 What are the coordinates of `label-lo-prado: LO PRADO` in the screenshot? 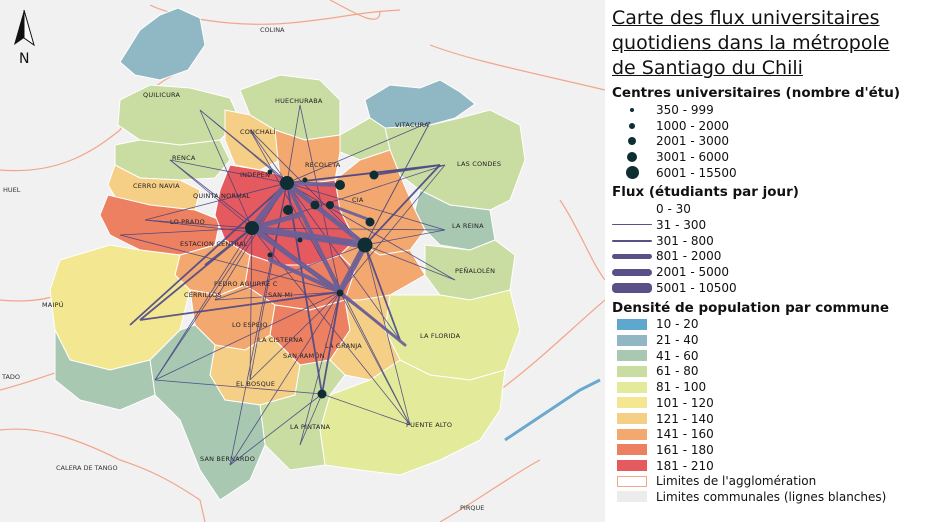 It's located at (187, 222).